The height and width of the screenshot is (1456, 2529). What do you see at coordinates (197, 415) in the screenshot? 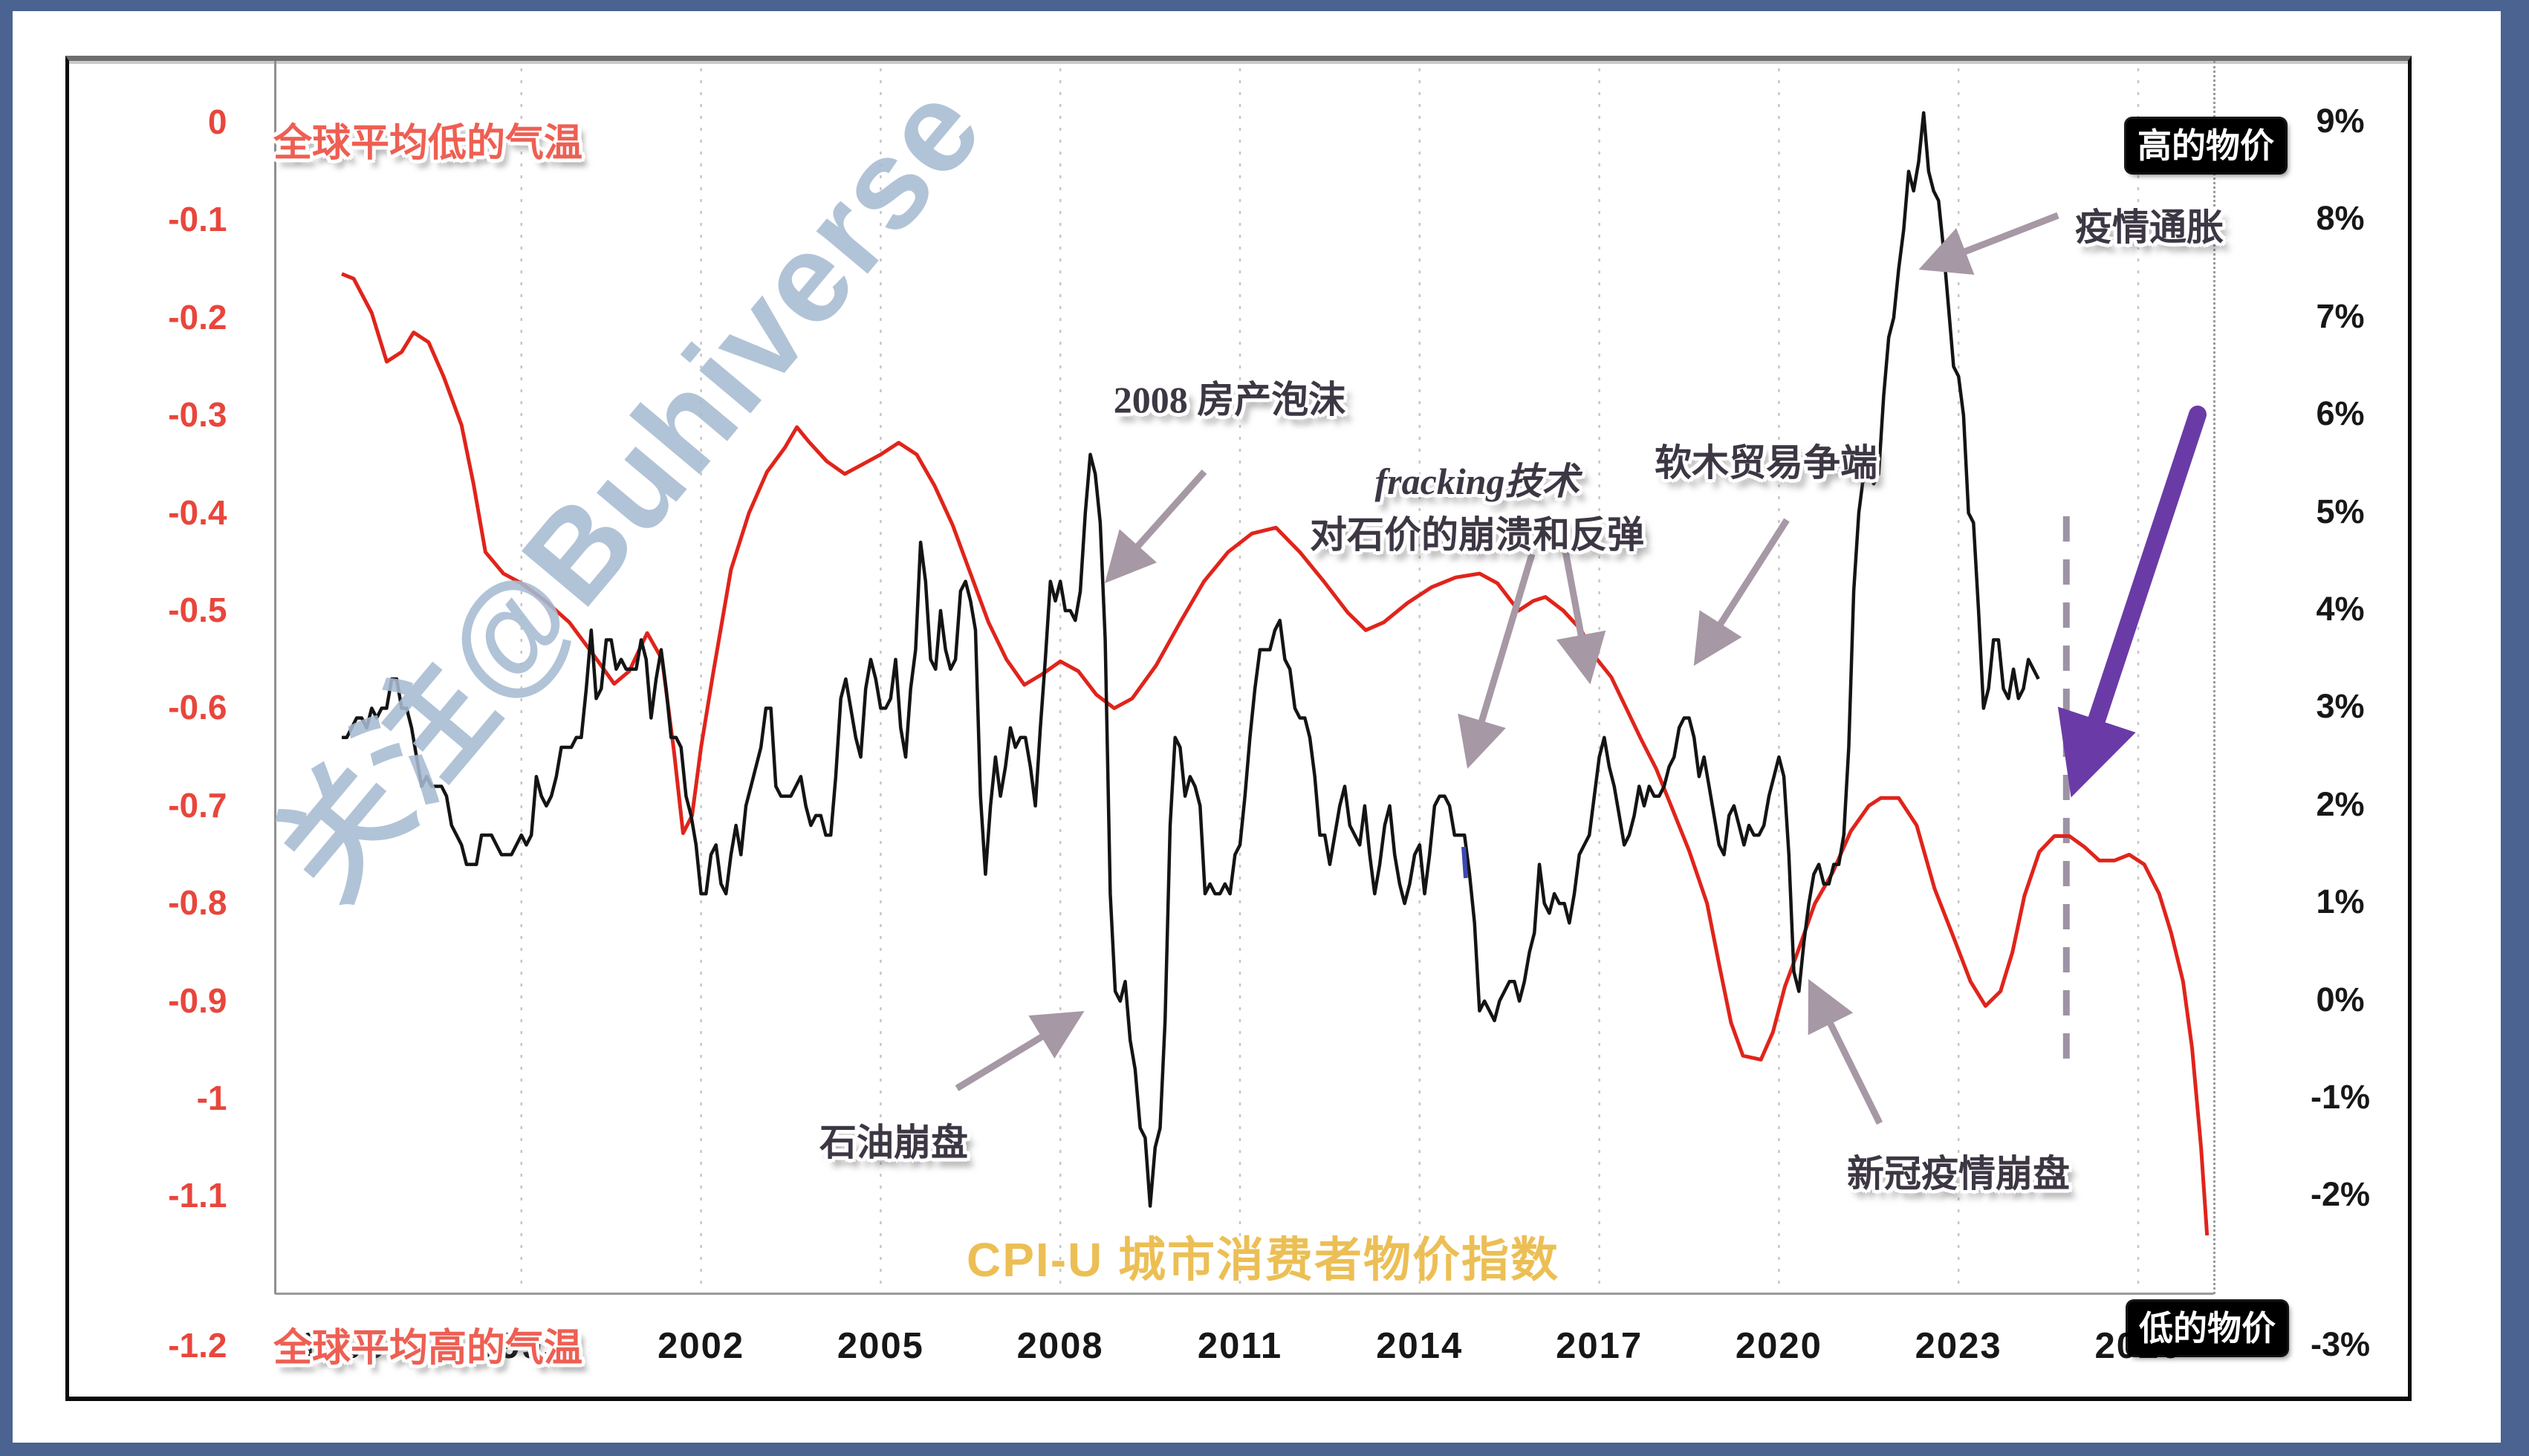
I see `left-tick-label: -0.3` at bounding box center [197, 415].